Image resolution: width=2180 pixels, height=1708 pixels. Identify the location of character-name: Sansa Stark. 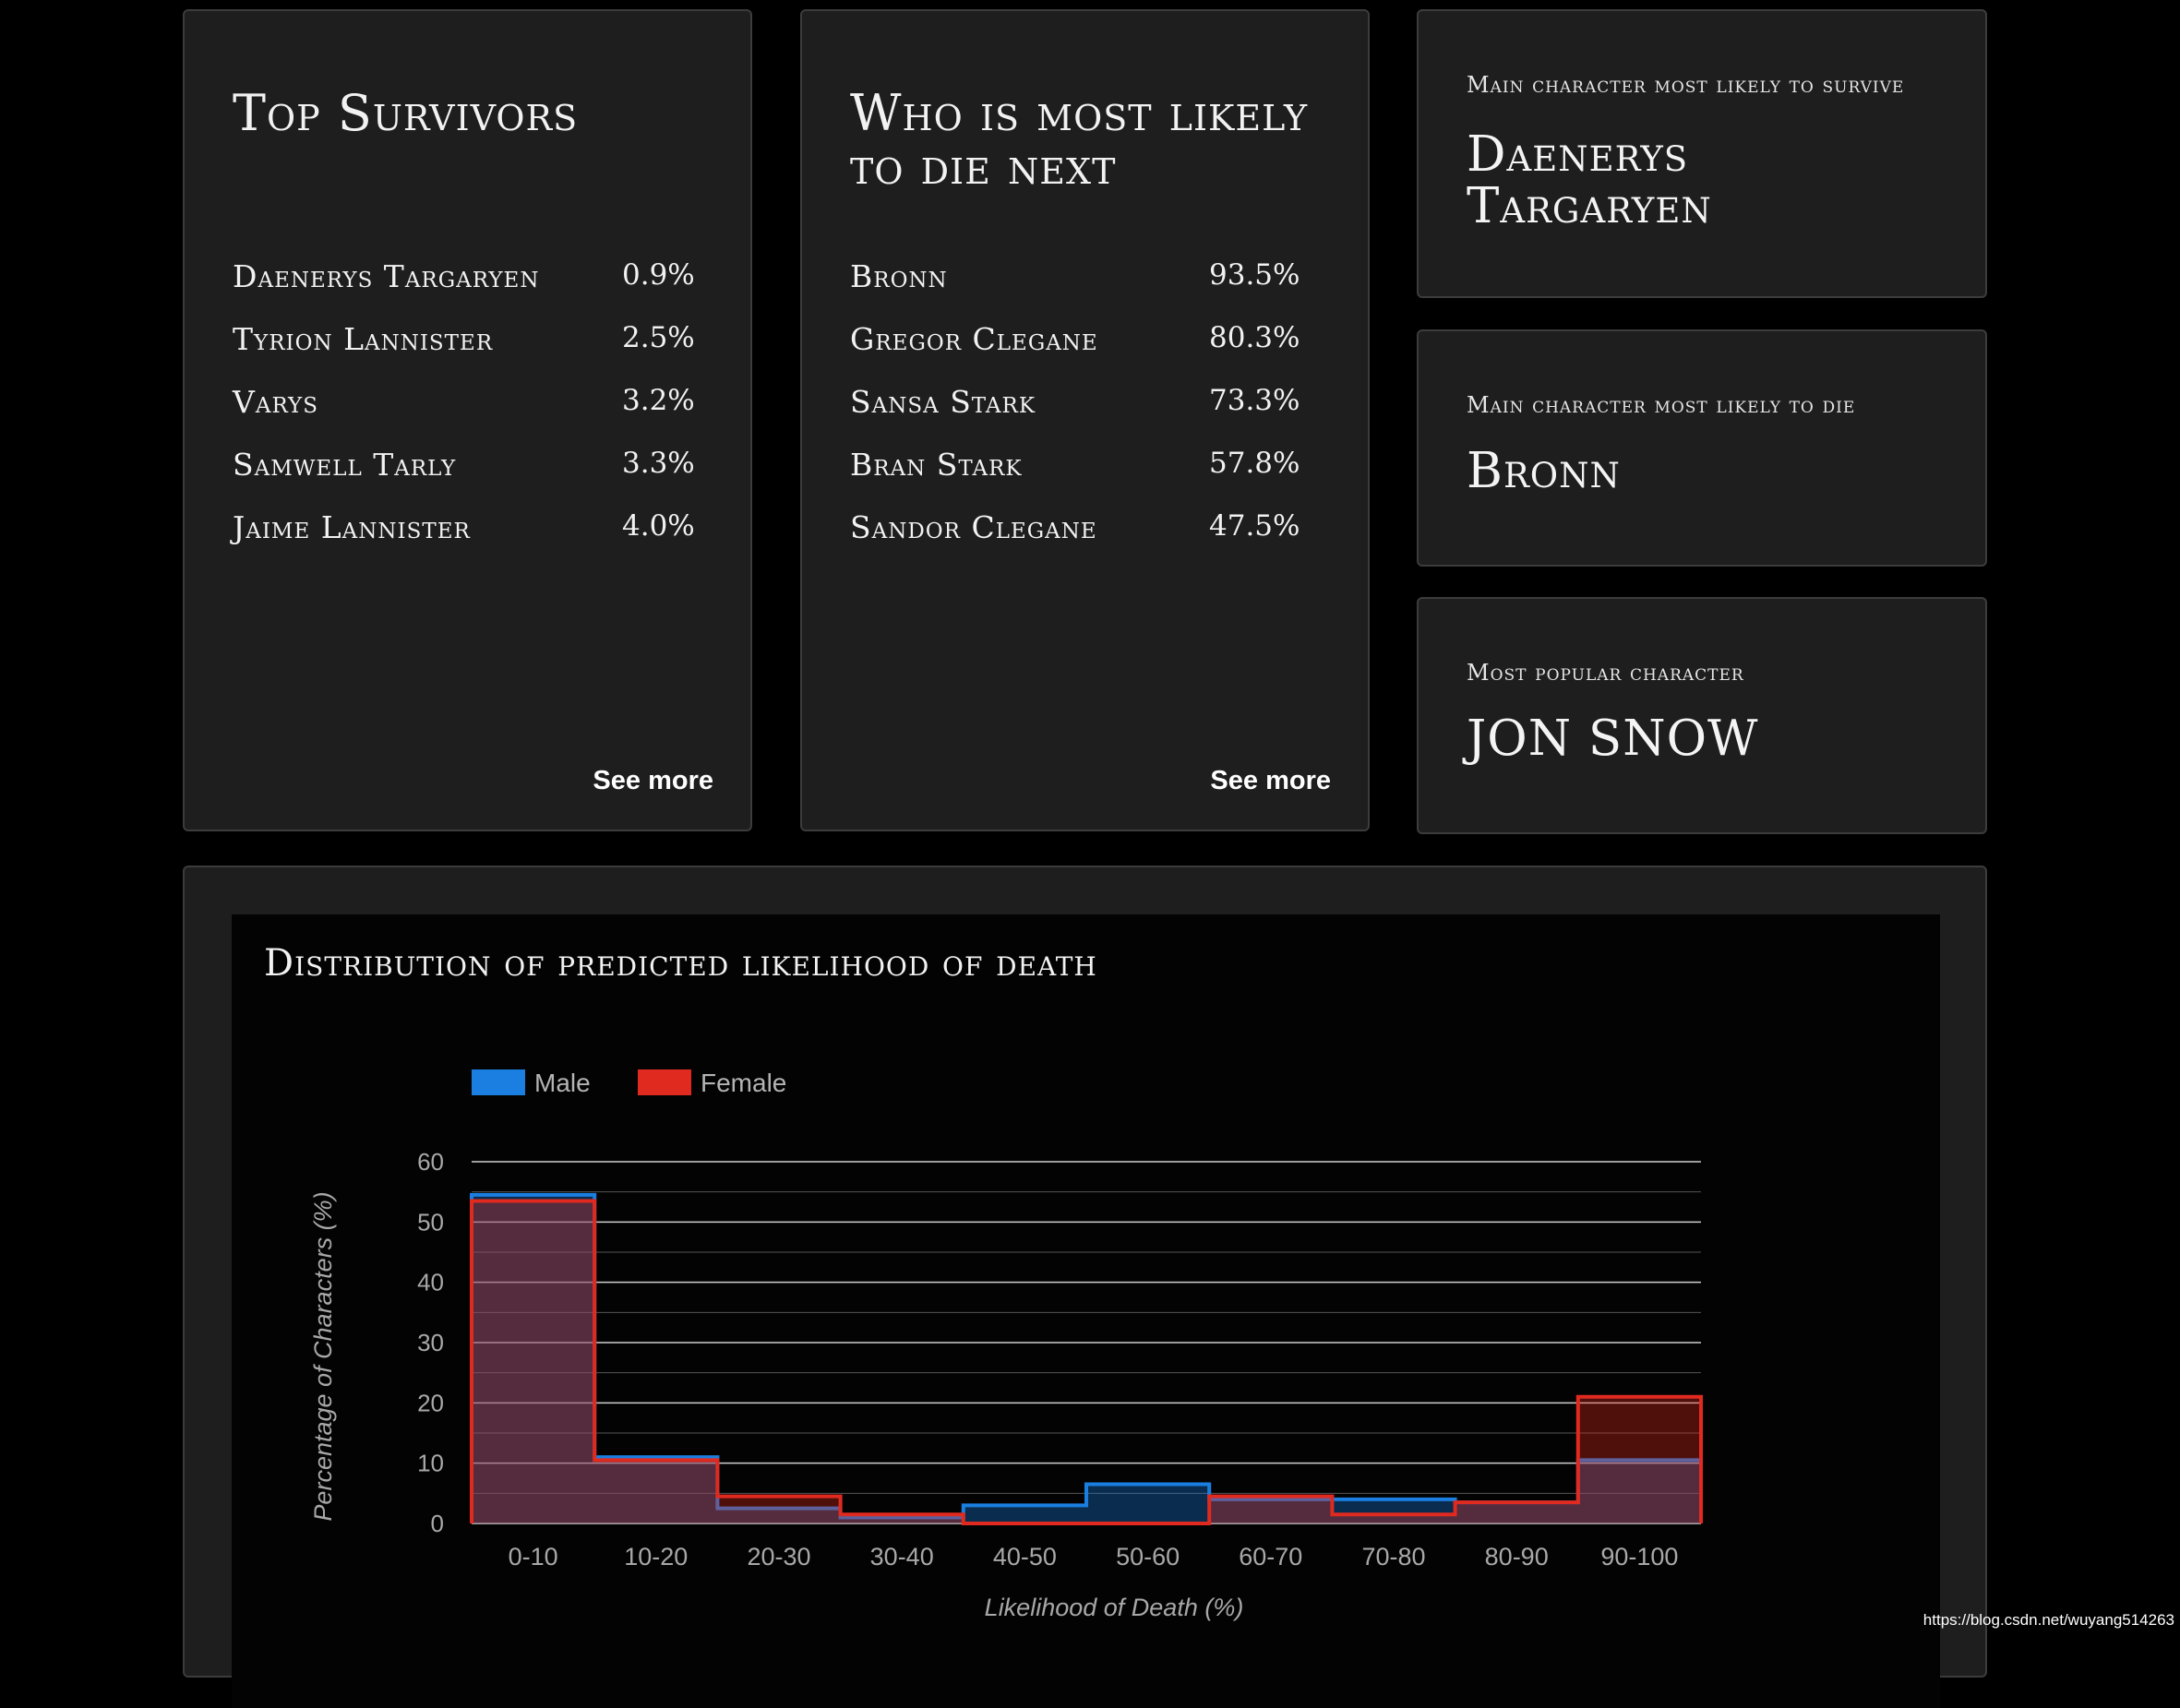
(943, 402).